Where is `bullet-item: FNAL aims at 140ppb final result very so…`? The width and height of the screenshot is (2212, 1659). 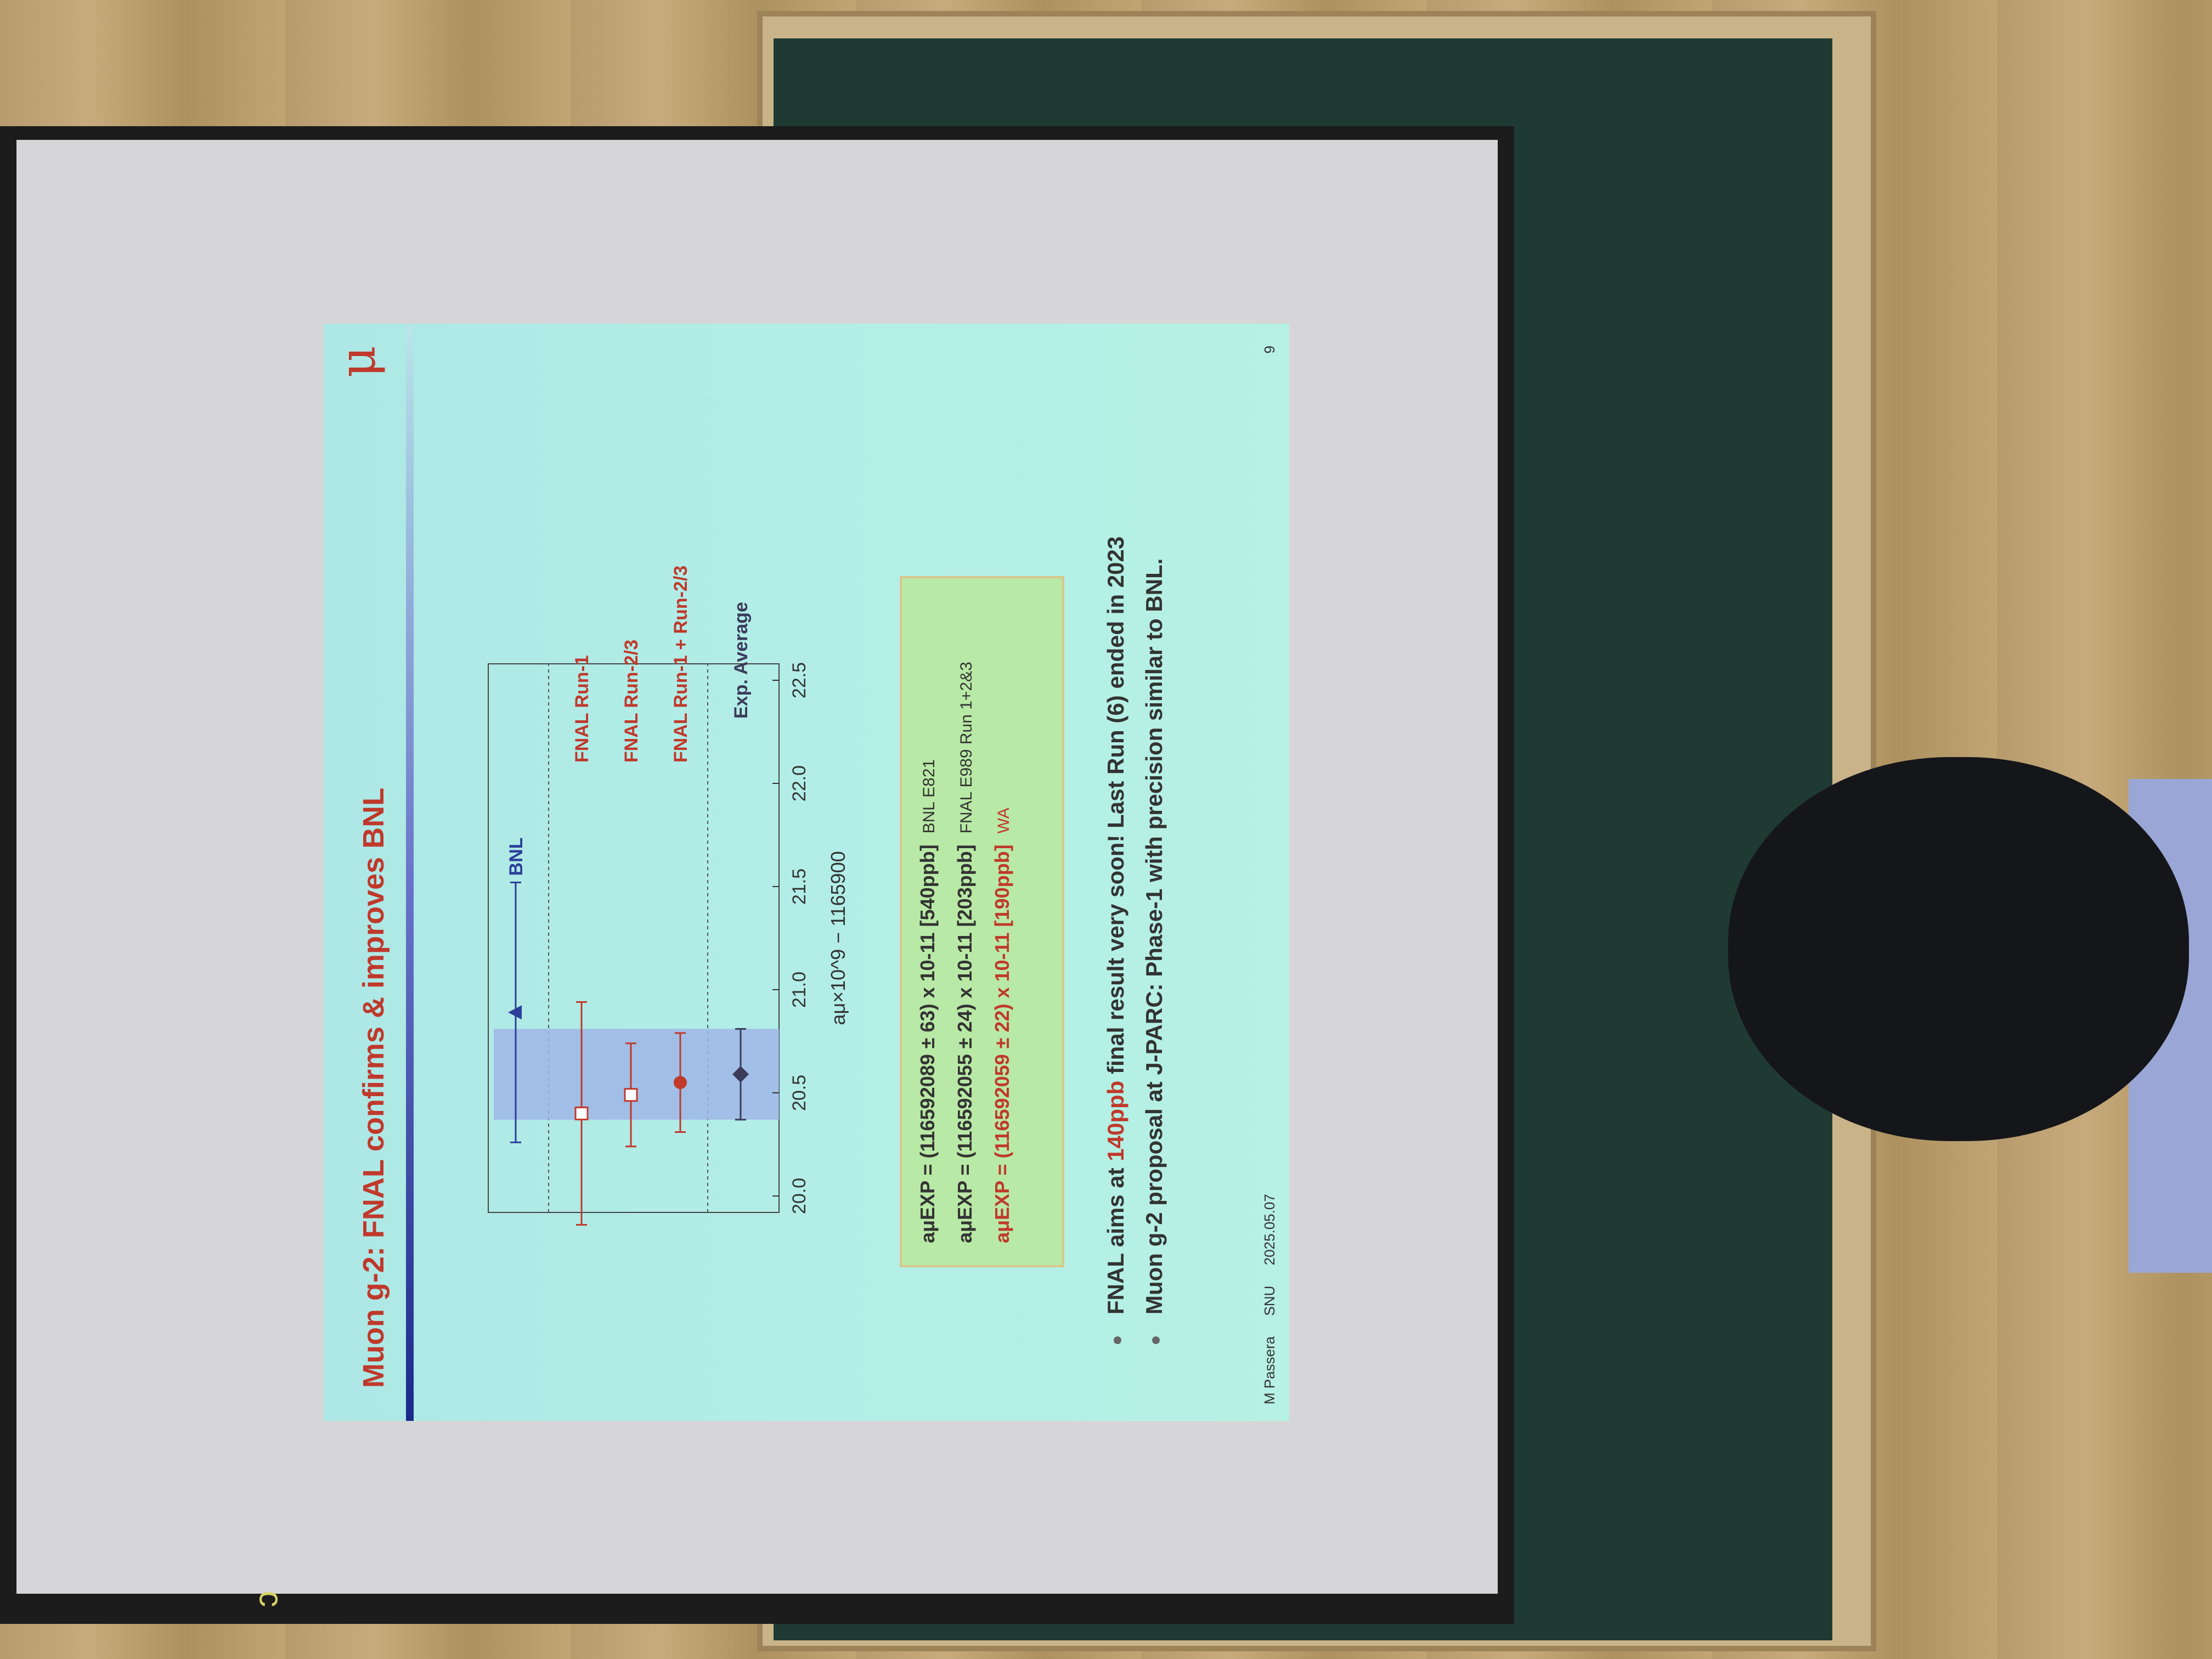 bullet-item: FNAL aims at 140ppb final result very so… is located at coordinates (1116, 850).